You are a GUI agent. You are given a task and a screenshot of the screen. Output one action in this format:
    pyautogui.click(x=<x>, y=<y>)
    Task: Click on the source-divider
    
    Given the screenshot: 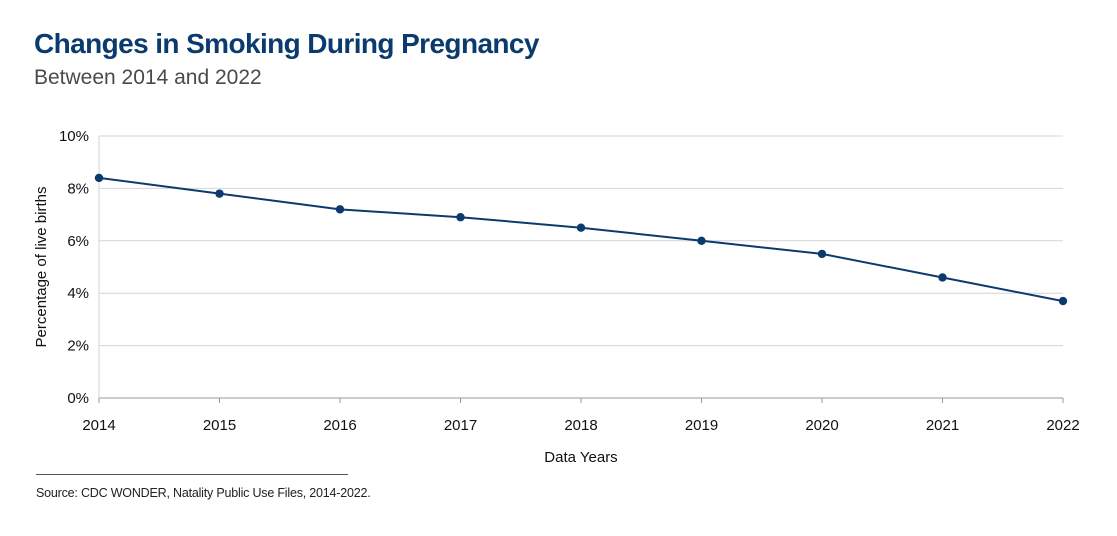 What is the action you would take?
    pyautogui.click(x=192, y=474)
    